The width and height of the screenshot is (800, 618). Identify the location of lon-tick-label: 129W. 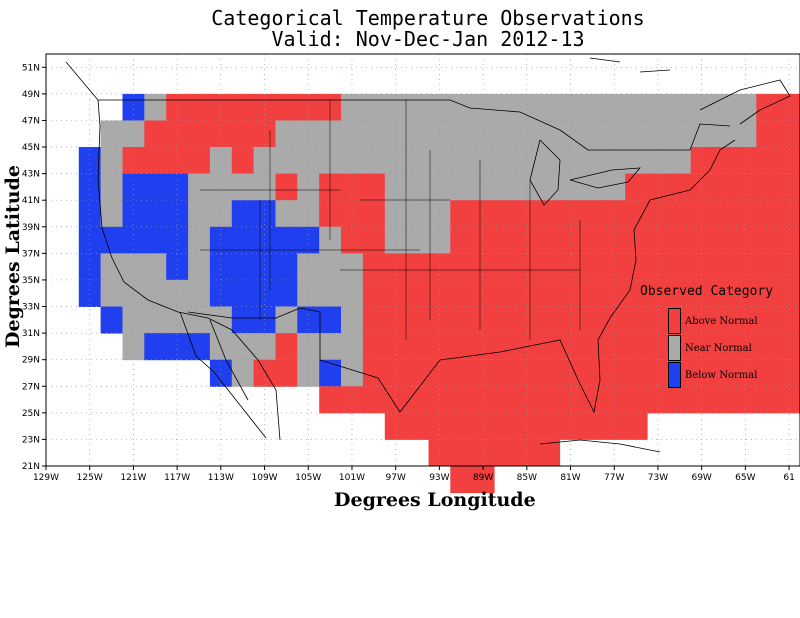
(46, 478).